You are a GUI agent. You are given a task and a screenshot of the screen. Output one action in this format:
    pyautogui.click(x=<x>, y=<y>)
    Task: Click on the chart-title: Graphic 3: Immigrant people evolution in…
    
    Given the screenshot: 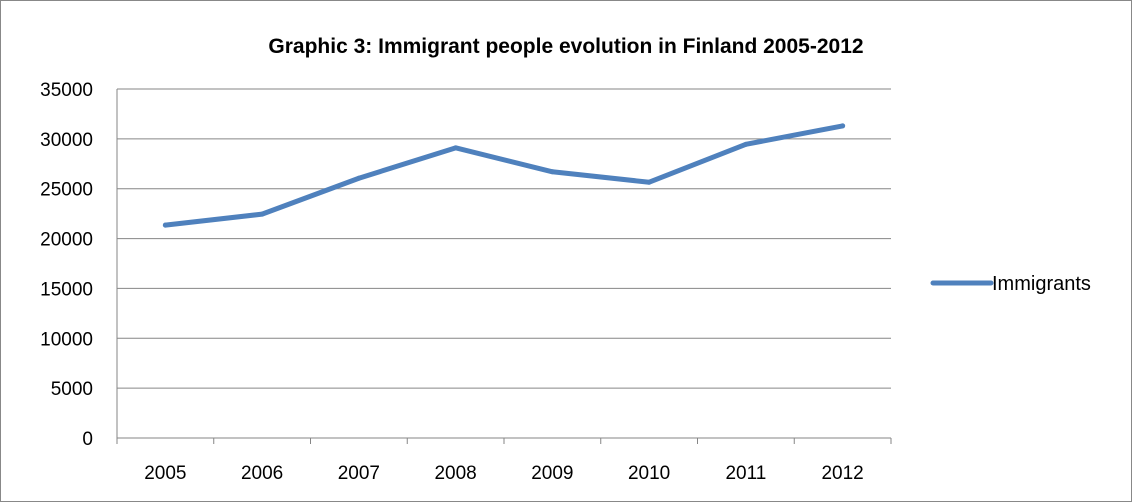 What is the action you would take?
    pyautogui.click(x=565, y=46)
    